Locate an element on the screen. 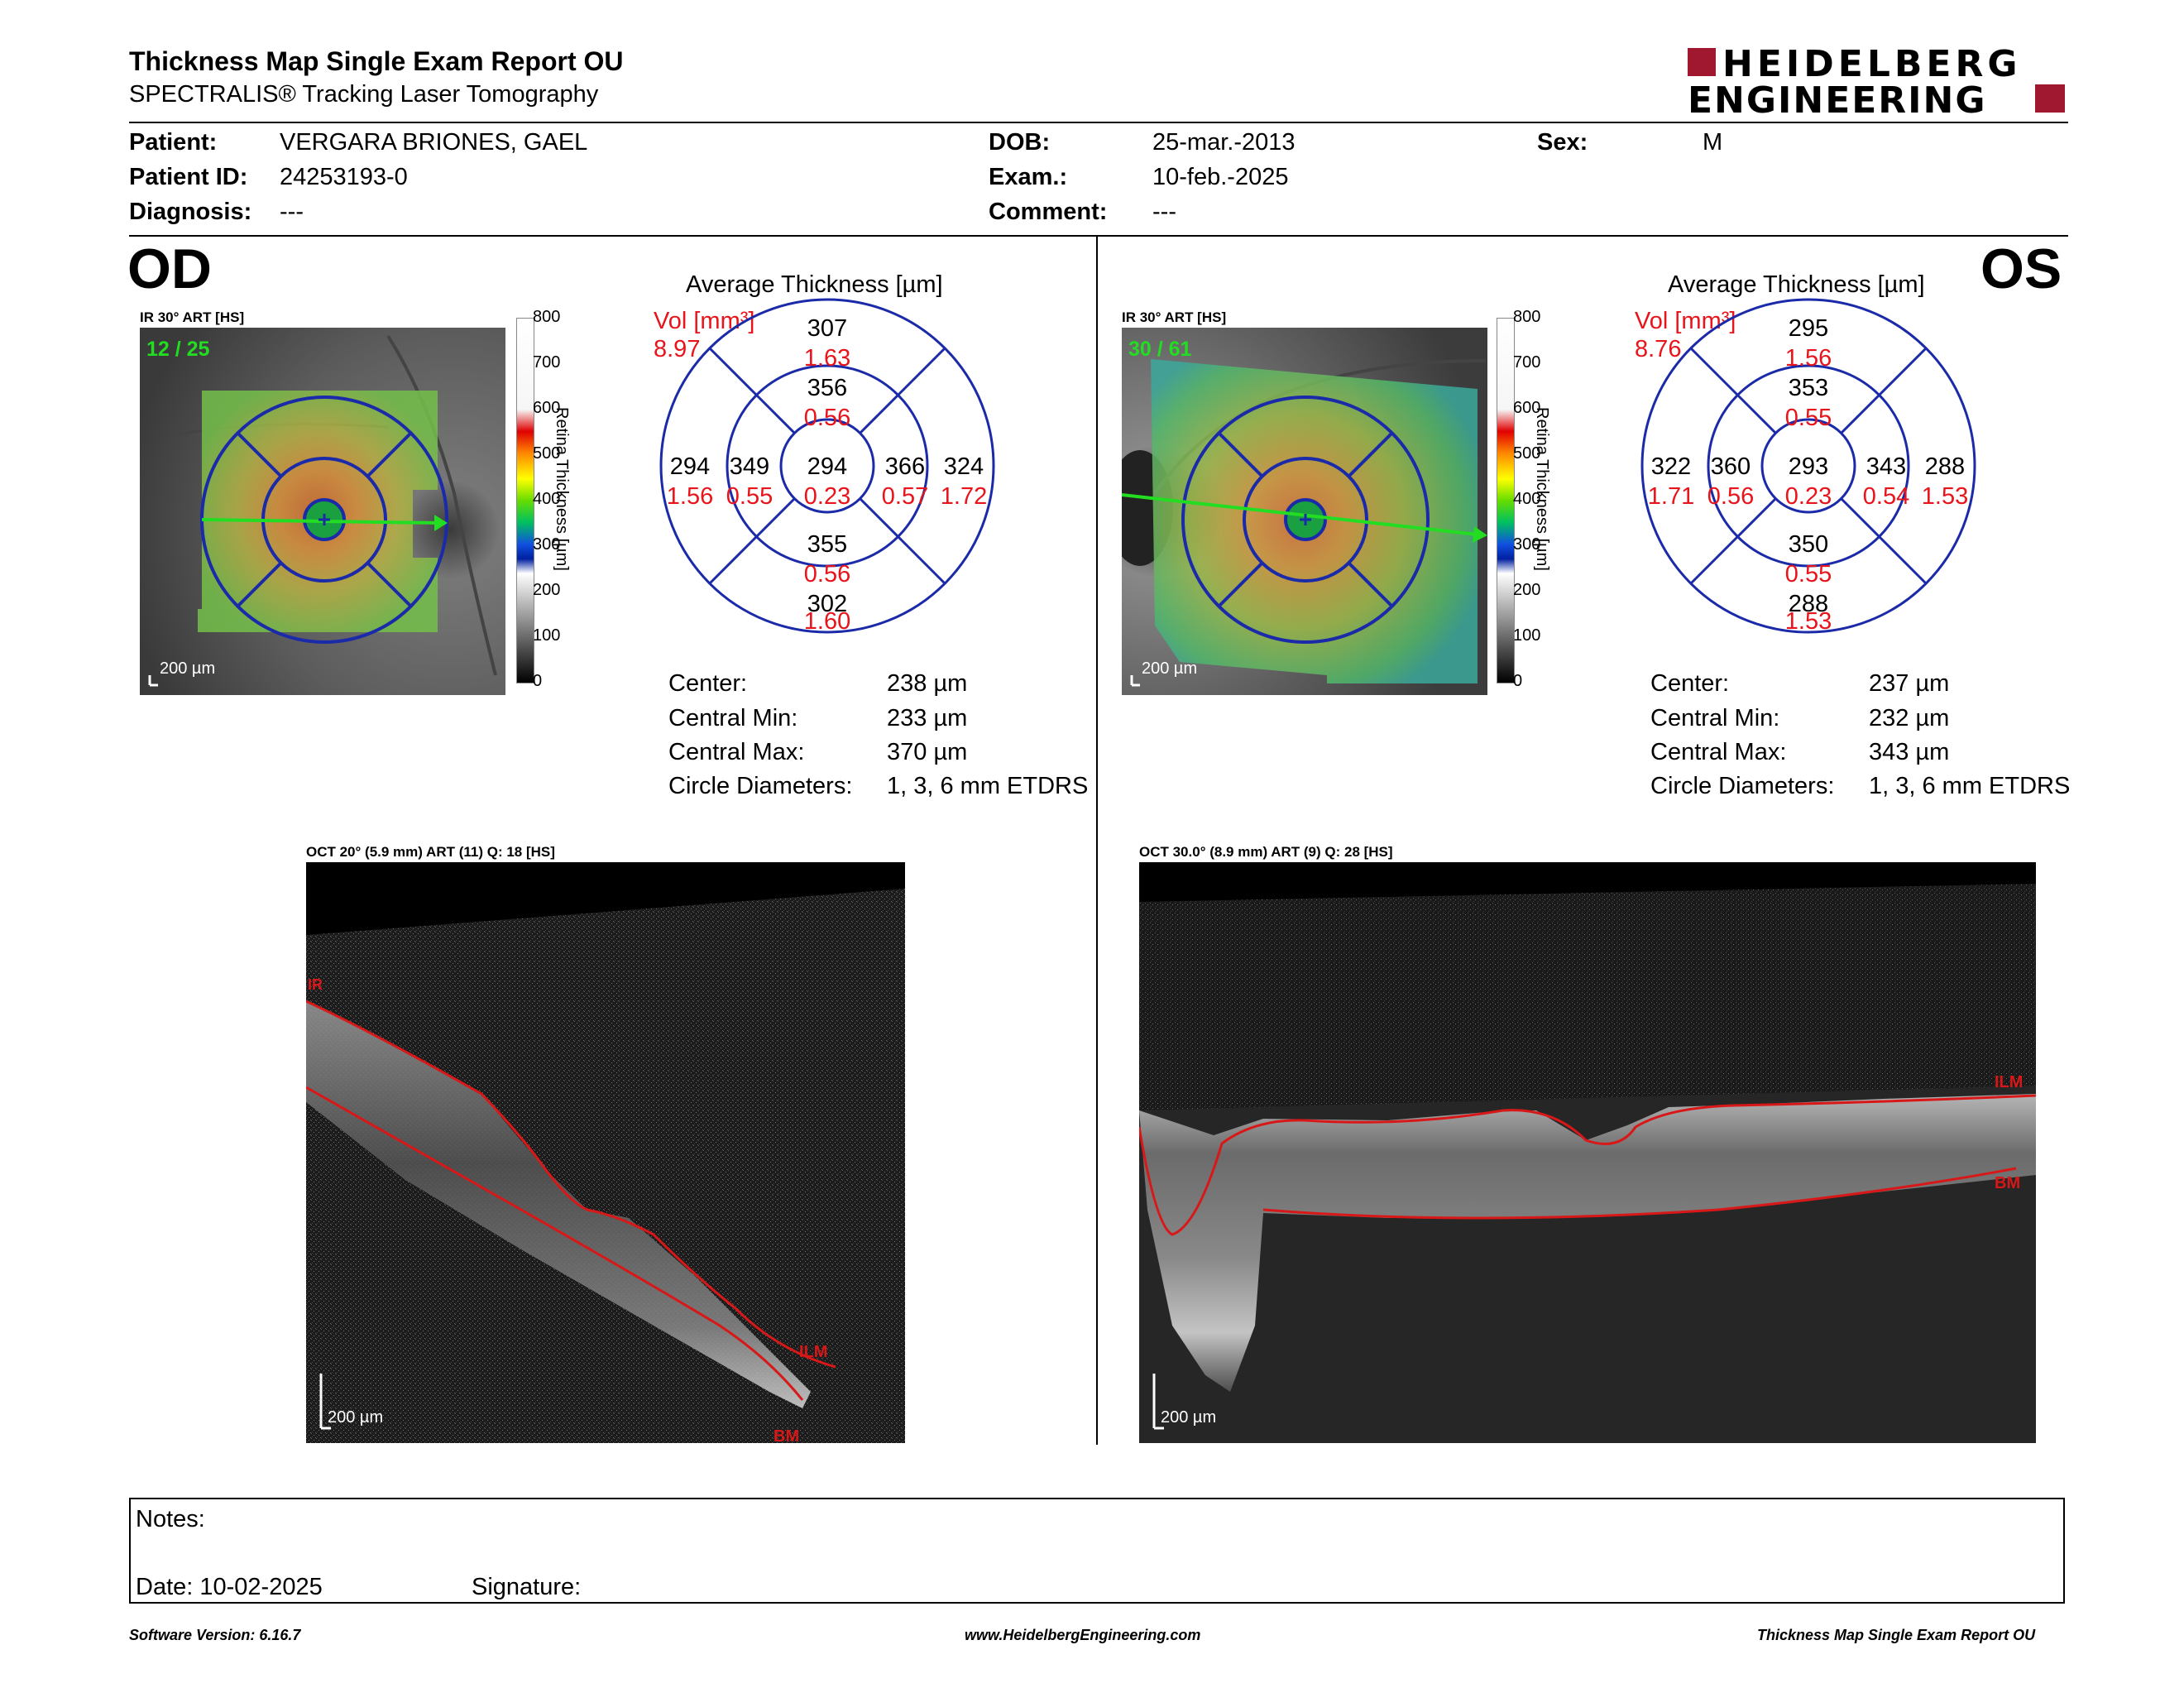 The height and width of the screenshot is (1688, 2184). os-max-label: Central Max: is located at coordinates (1718, 752).